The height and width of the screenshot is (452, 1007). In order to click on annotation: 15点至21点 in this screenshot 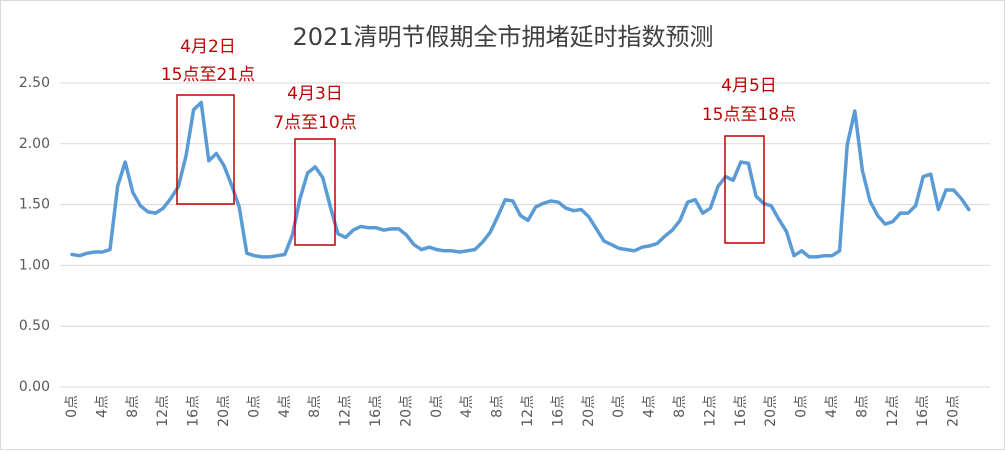, I will do `click(208, 75)`.